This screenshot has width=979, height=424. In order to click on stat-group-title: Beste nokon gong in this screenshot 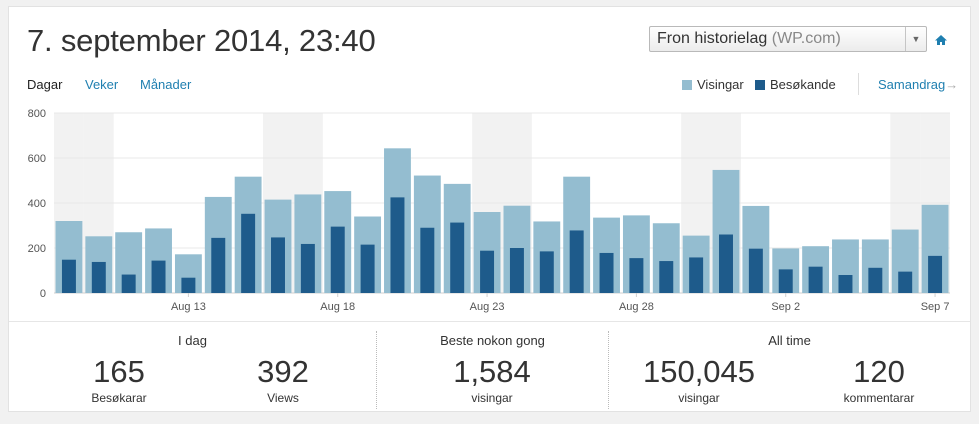, I will do `click(492, 340)`.